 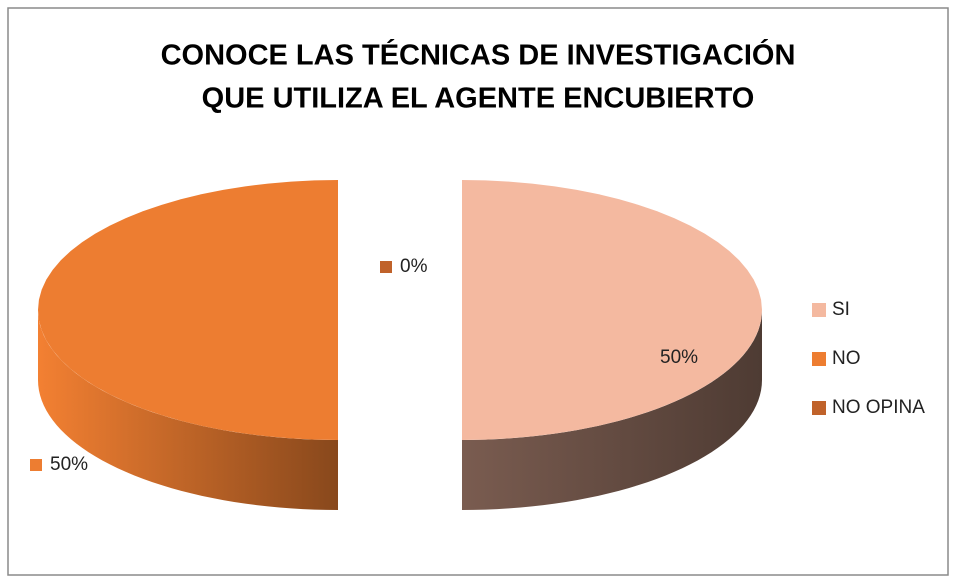 I want to click on data-label: 0%, so click(x=414, y=266).